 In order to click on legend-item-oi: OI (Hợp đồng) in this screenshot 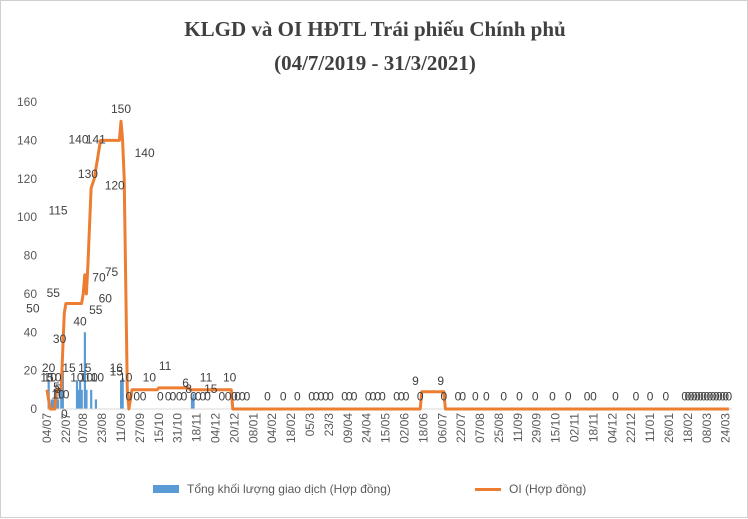, I will do `click(530, 489)`.